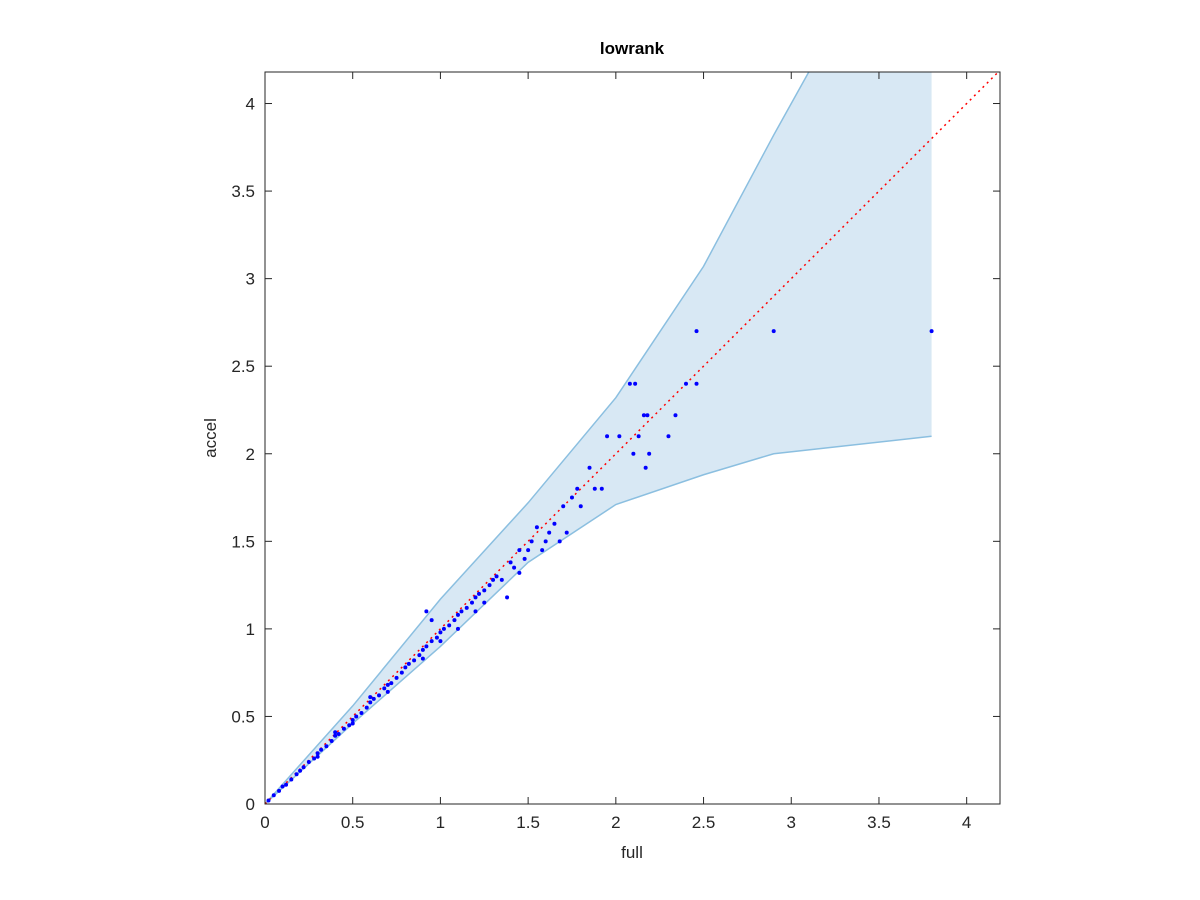  What do you see at coordinates (440, 822) in the screenshot?
I see `x-tick-label: 1` at bounding box center [440, 822].